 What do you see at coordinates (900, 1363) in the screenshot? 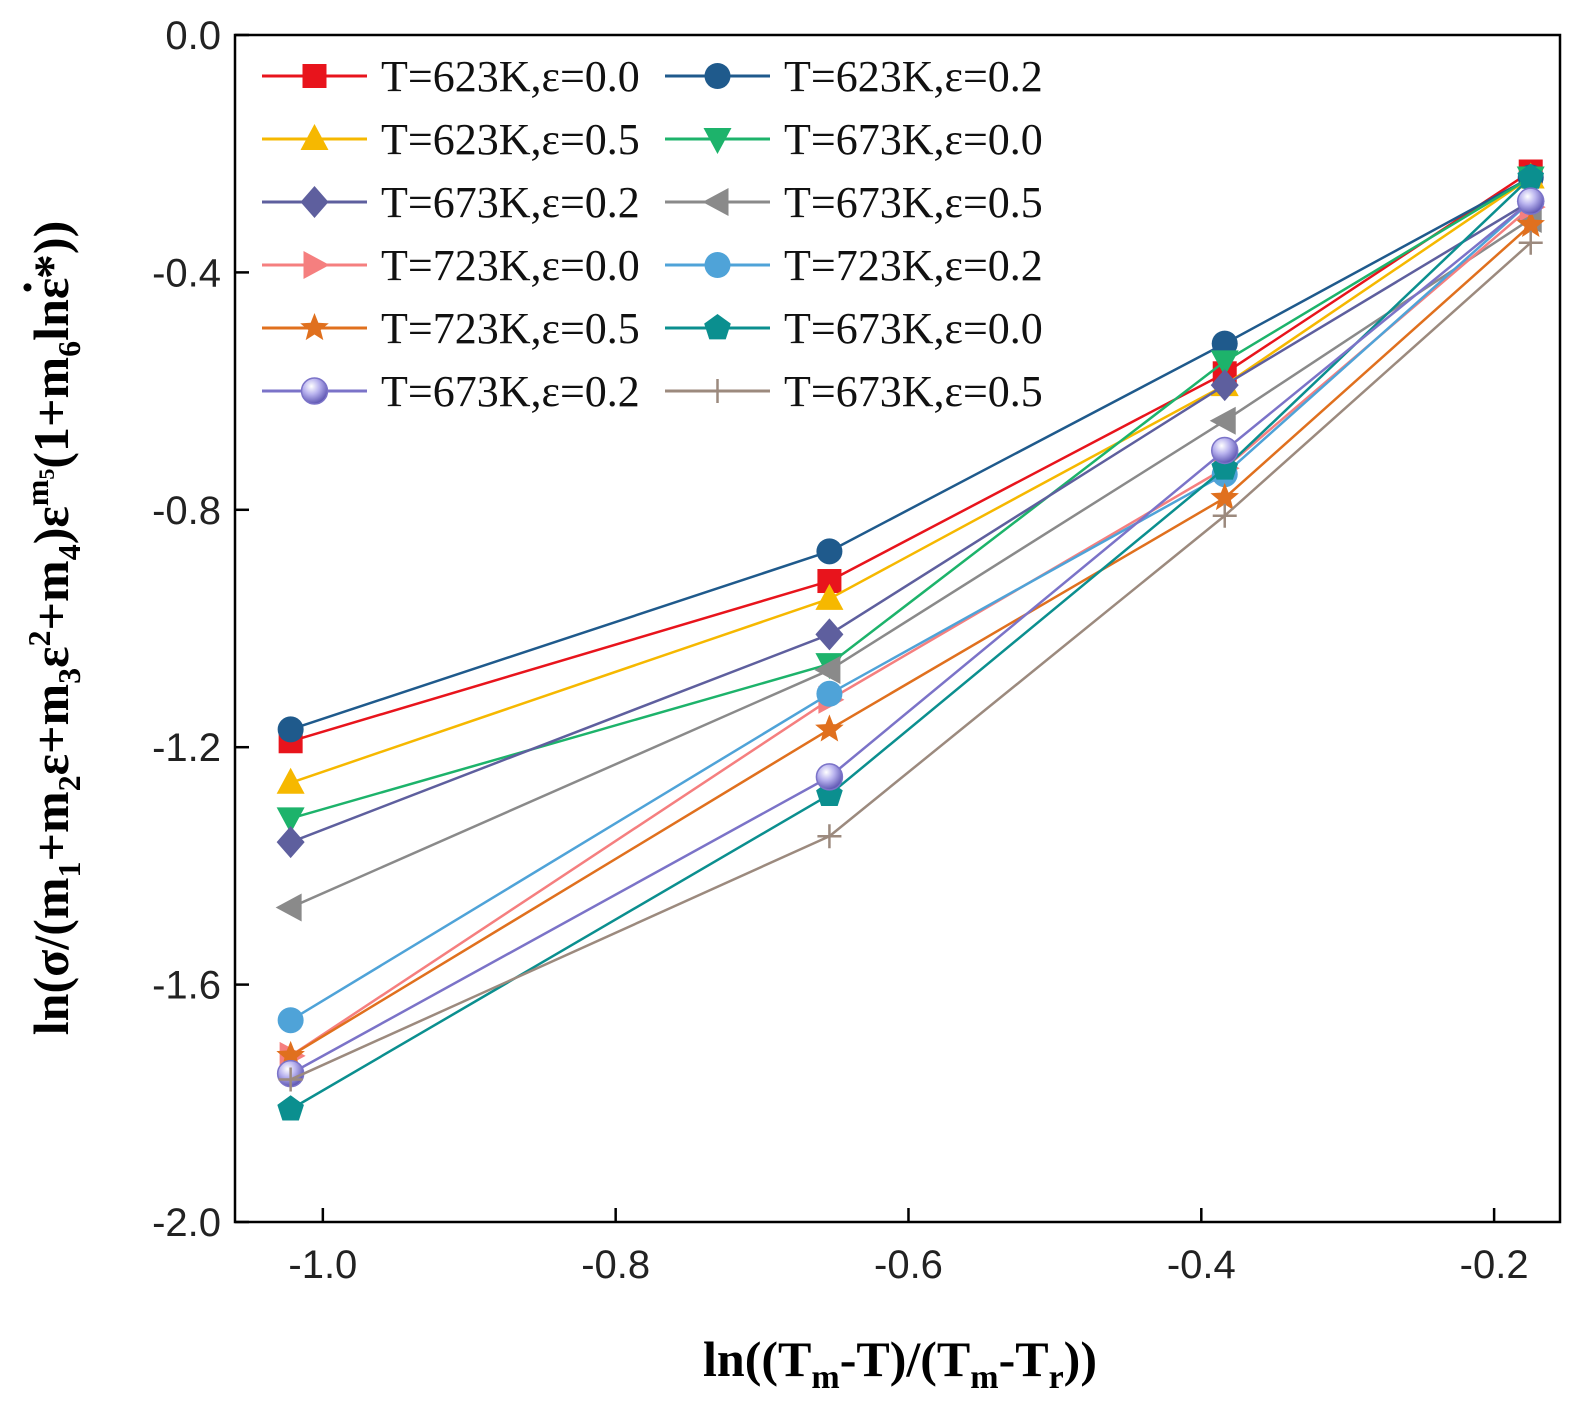
I see `x-axis-title: ln((Tm-T)/(Tm-Tr))` at bounding box center [900, 1363].